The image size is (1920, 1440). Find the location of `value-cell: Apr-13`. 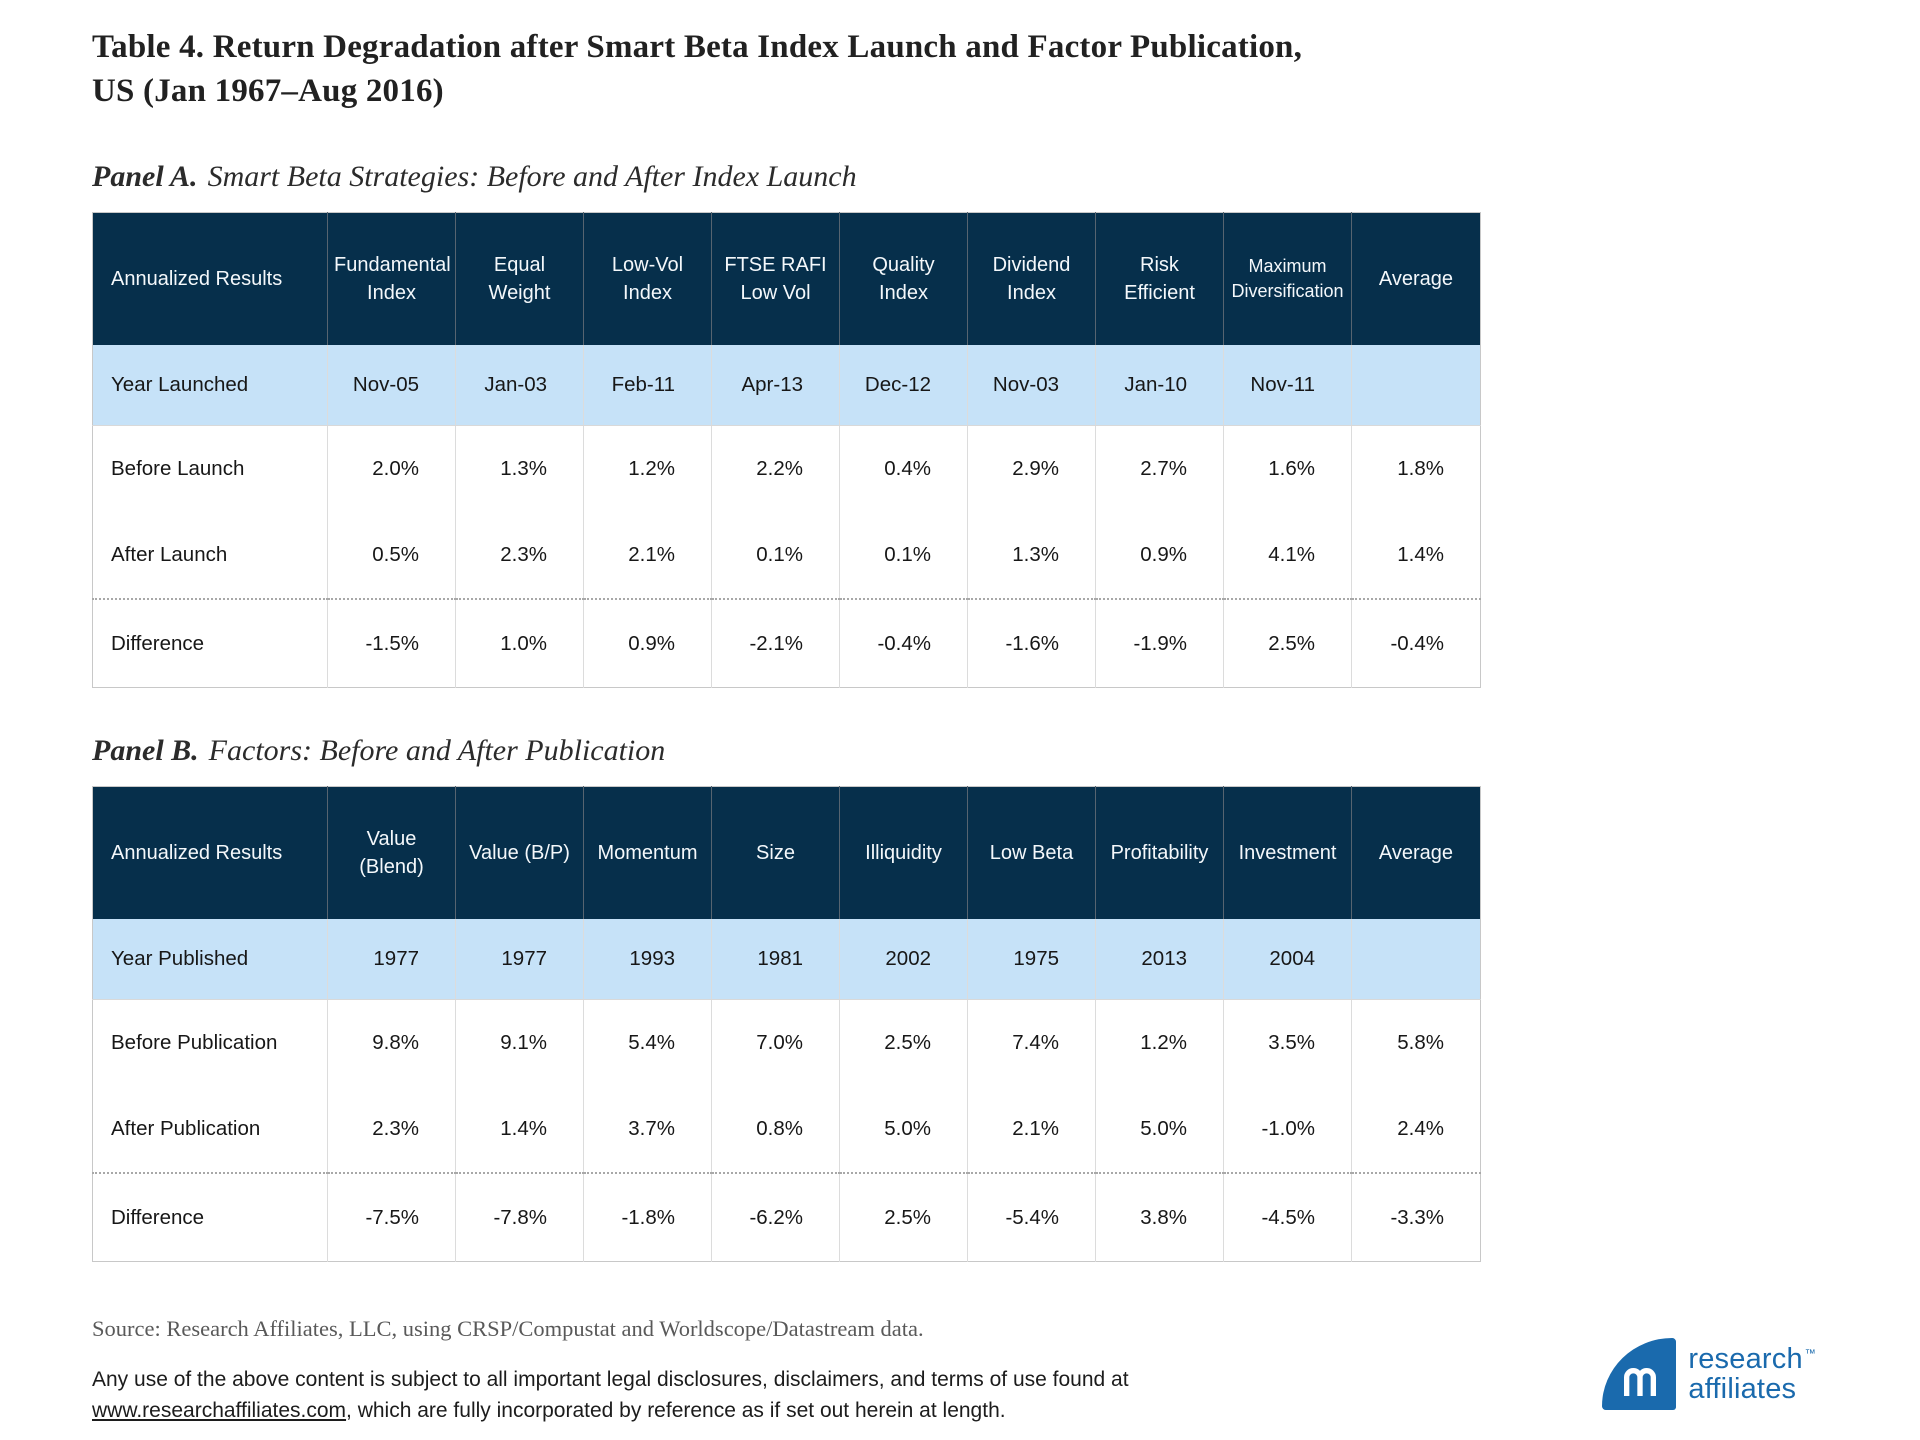

value-cell: Apr-13 is located at coordinates (775, 385).